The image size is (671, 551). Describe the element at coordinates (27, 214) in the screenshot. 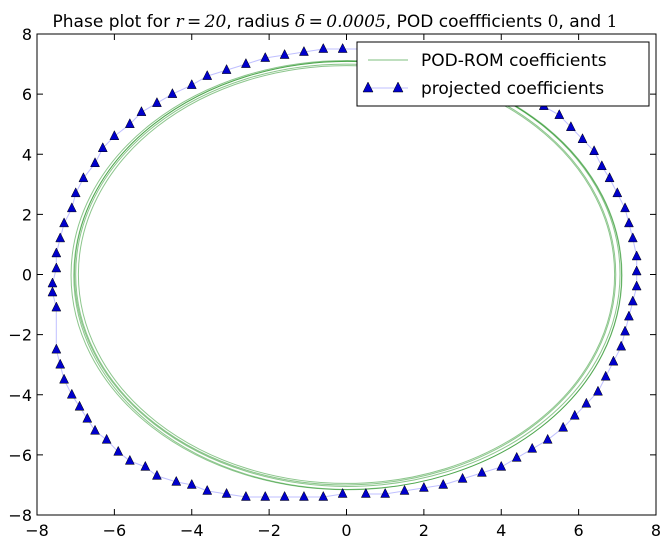

I see `y-tick-label-5: 2` at that location.